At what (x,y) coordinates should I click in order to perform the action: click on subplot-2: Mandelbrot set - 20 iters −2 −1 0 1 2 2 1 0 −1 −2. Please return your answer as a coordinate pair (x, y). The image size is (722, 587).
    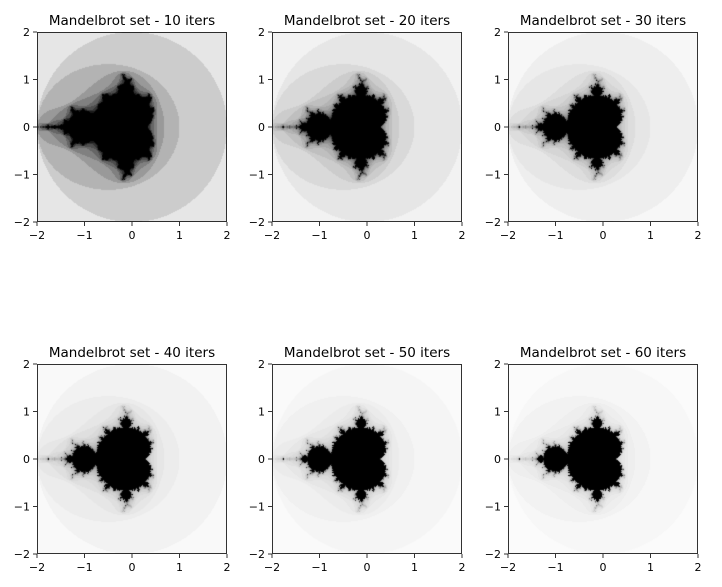
    Looking at the image, I should click on (357, 127).